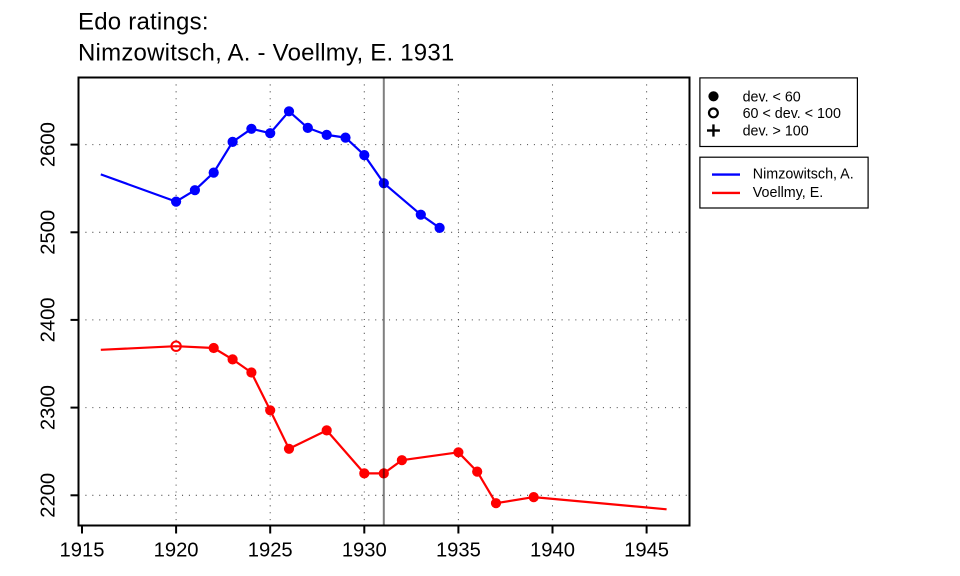  Describe the element at coordinates (792, 114) in the screenshot. I see `svg-text: 60 < dev. < 100` at that location.